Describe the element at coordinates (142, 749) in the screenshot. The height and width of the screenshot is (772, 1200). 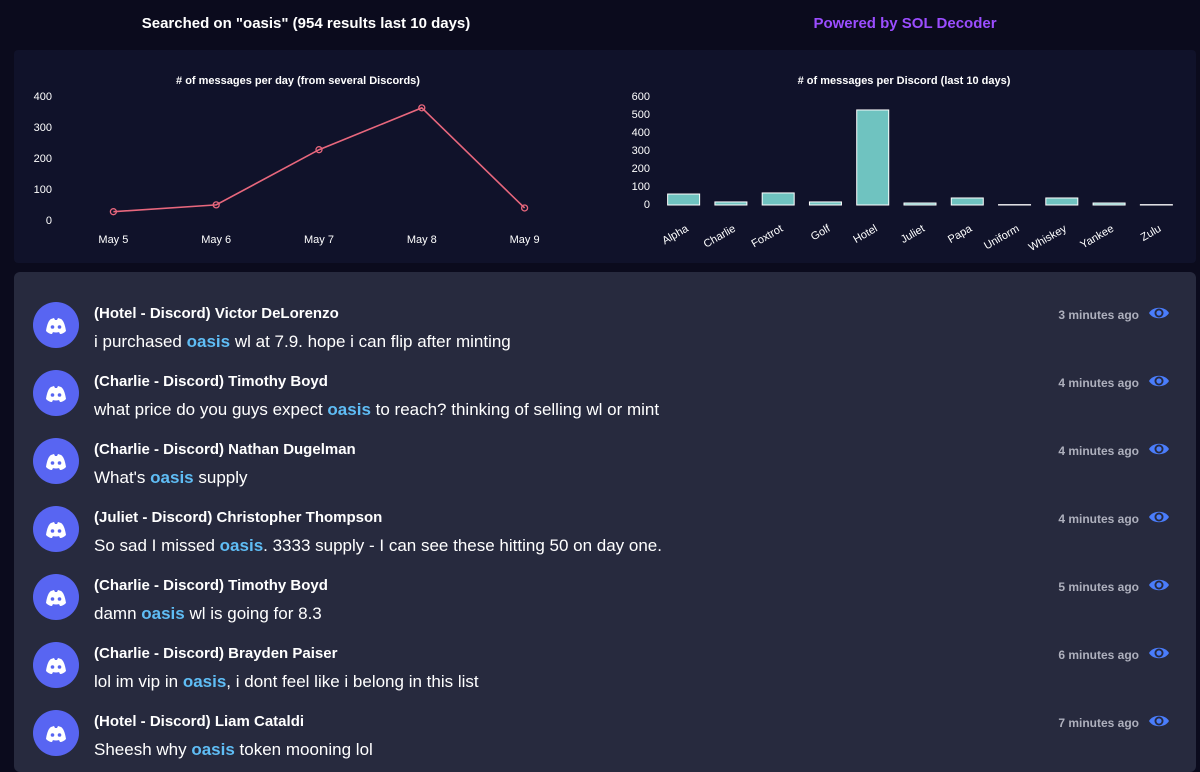
I see `text-before: Sheesh why` at that location.